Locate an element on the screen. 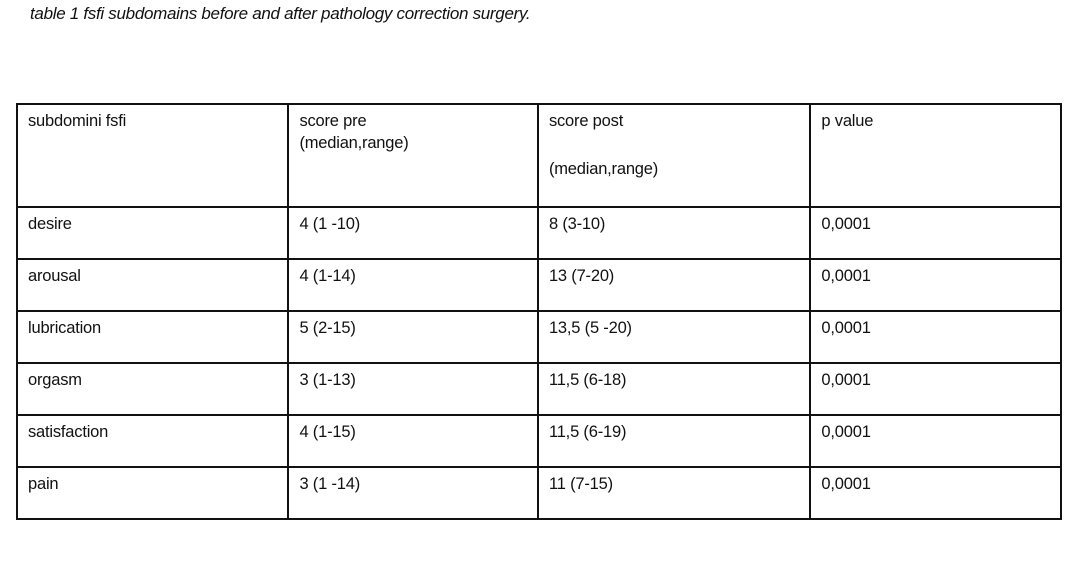 The width and height of the screenshot is (1080, 565). table-row: lubrication 5 (2-15) 13,5 (5 -20) 0,0001 is located at coordinates (538, 337).